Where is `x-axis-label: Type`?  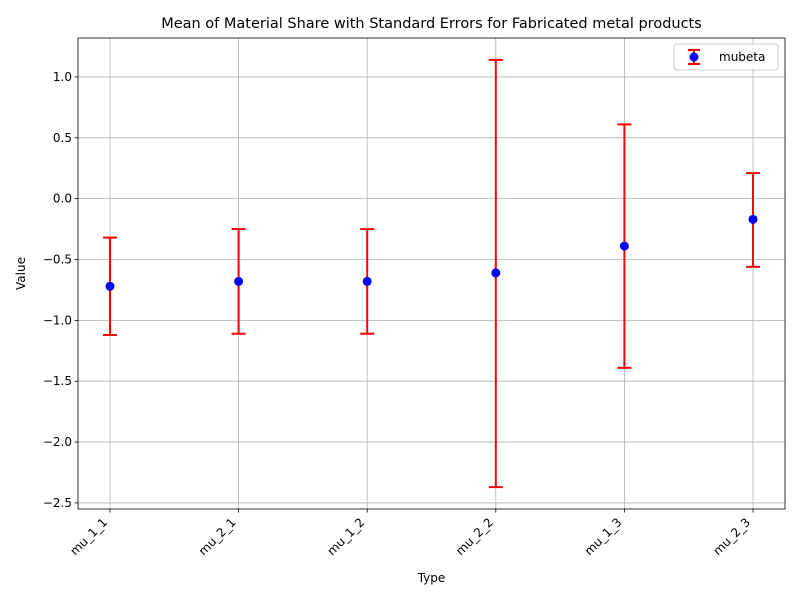 x-axis-label: Type is located at coordinates (431, 578).